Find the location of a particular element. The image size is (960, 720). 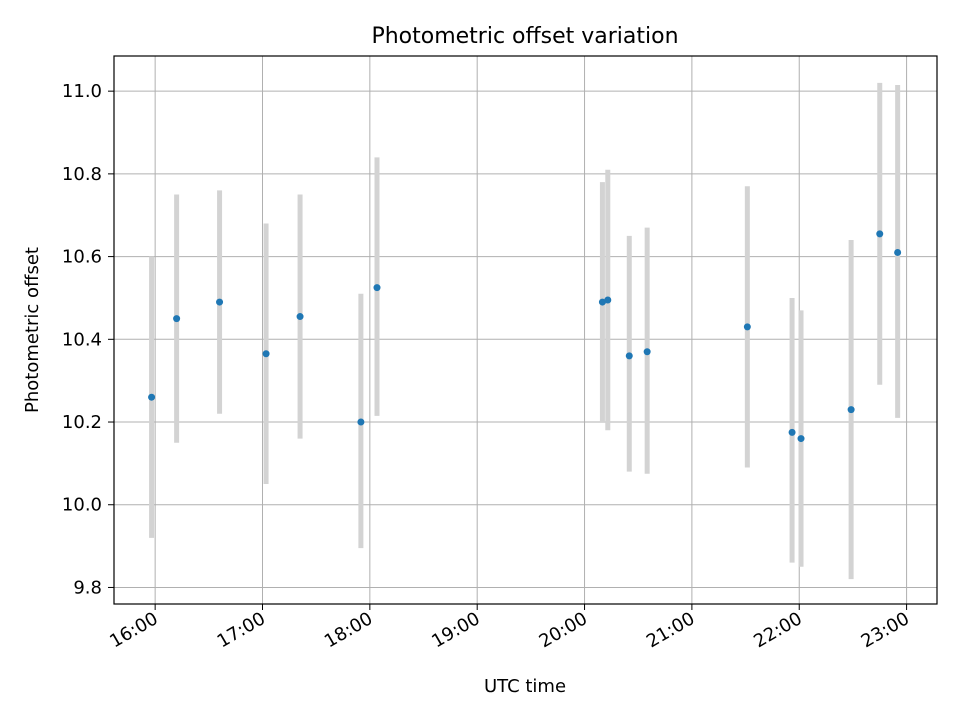

y-axis-label: Photometric offset is located at coordinates (32, 330).